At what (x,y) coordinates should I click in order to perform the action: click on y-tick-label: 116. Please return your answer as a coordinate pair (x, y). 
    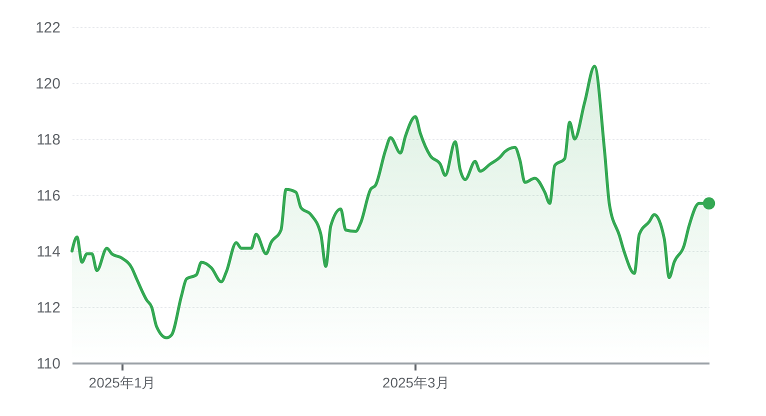
    Looking at the image, I should click on (48, 196).